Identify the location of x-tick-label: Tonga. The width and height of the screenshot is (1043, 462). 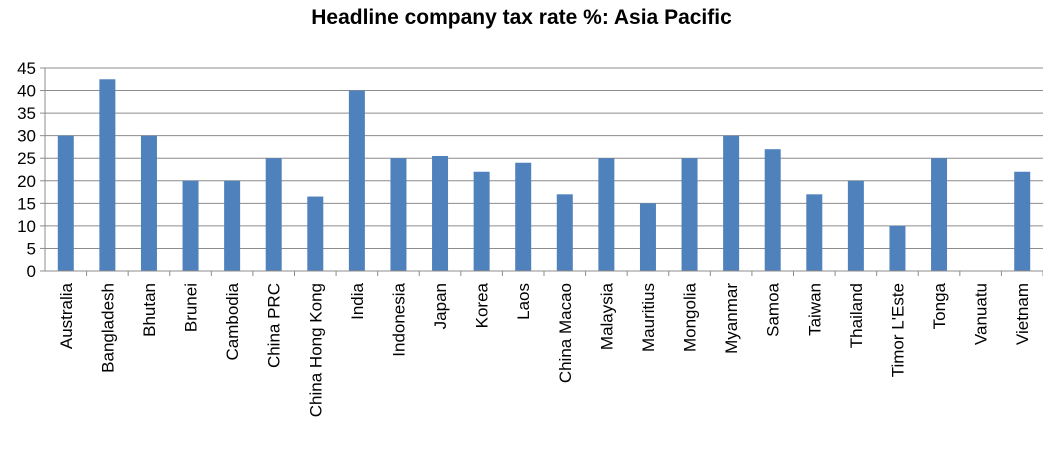
(939, 305).